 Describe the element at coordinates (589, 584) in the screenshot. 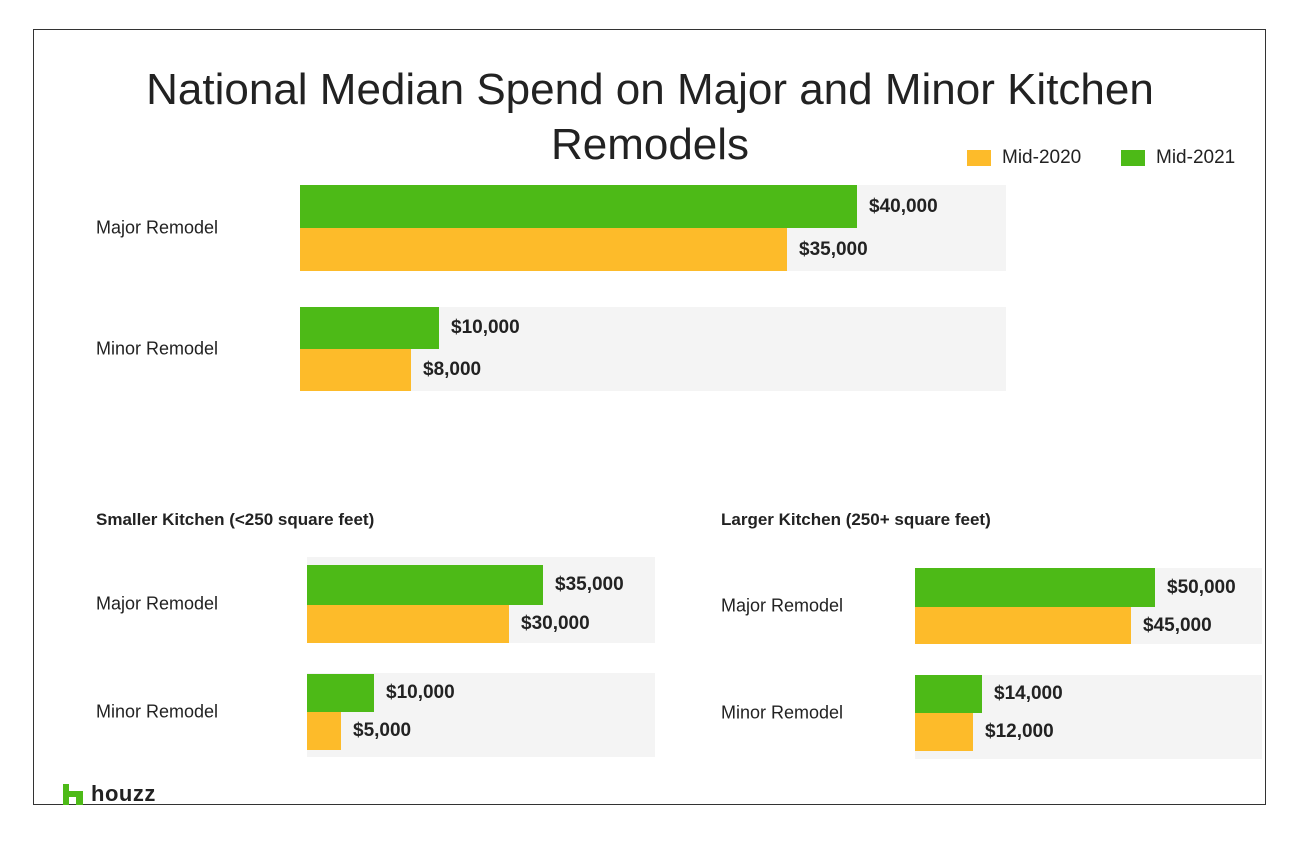

I see `value-label-mid-2021-major-remodel: $35,000` at that location.